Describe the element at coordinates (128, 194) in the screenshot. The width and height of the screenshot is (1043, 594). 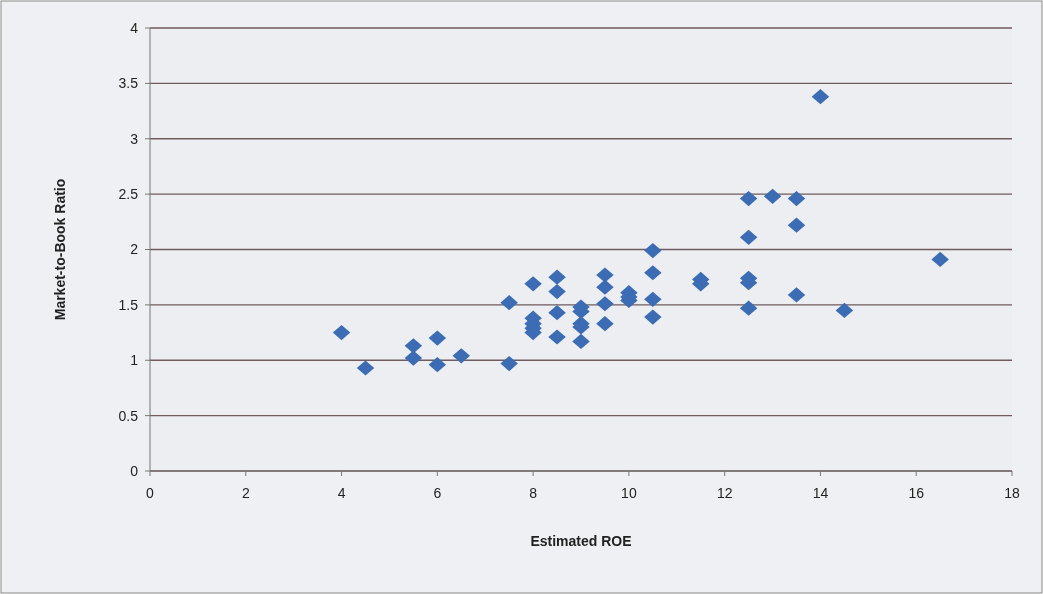
I see `y-tick-label: 2.5` at that location.